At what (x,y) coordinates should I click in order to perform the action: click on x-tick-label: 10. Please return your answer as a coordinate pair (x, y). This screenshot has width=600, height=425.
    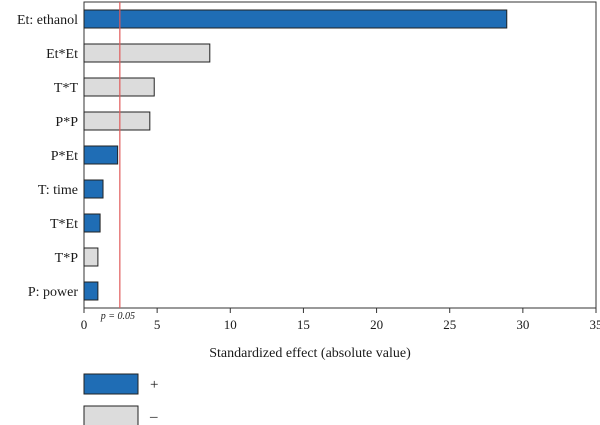
    Looking at the image, I should click on (230, 324).